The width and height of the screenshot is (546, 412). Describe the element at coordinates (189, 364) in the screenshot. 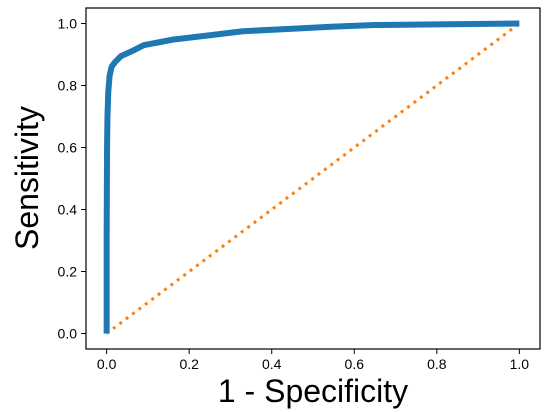

I see `x-tick-label: 0.2` at that location.